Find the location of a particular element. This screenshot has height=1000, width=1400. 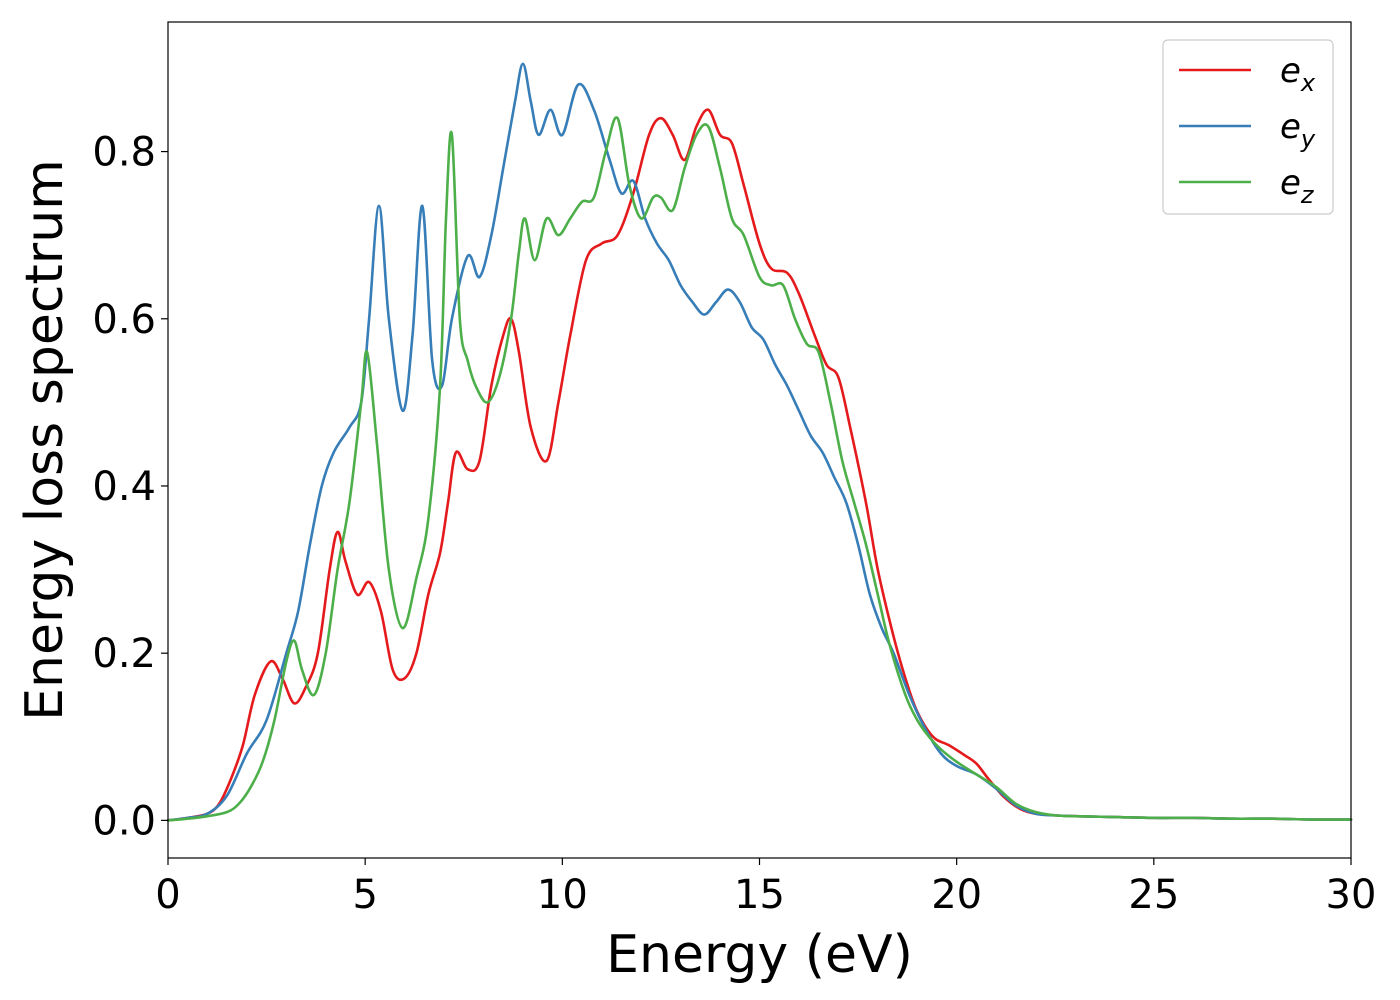

y-axis-label: Energy loss spectrum is located at coordinates (45, 440).